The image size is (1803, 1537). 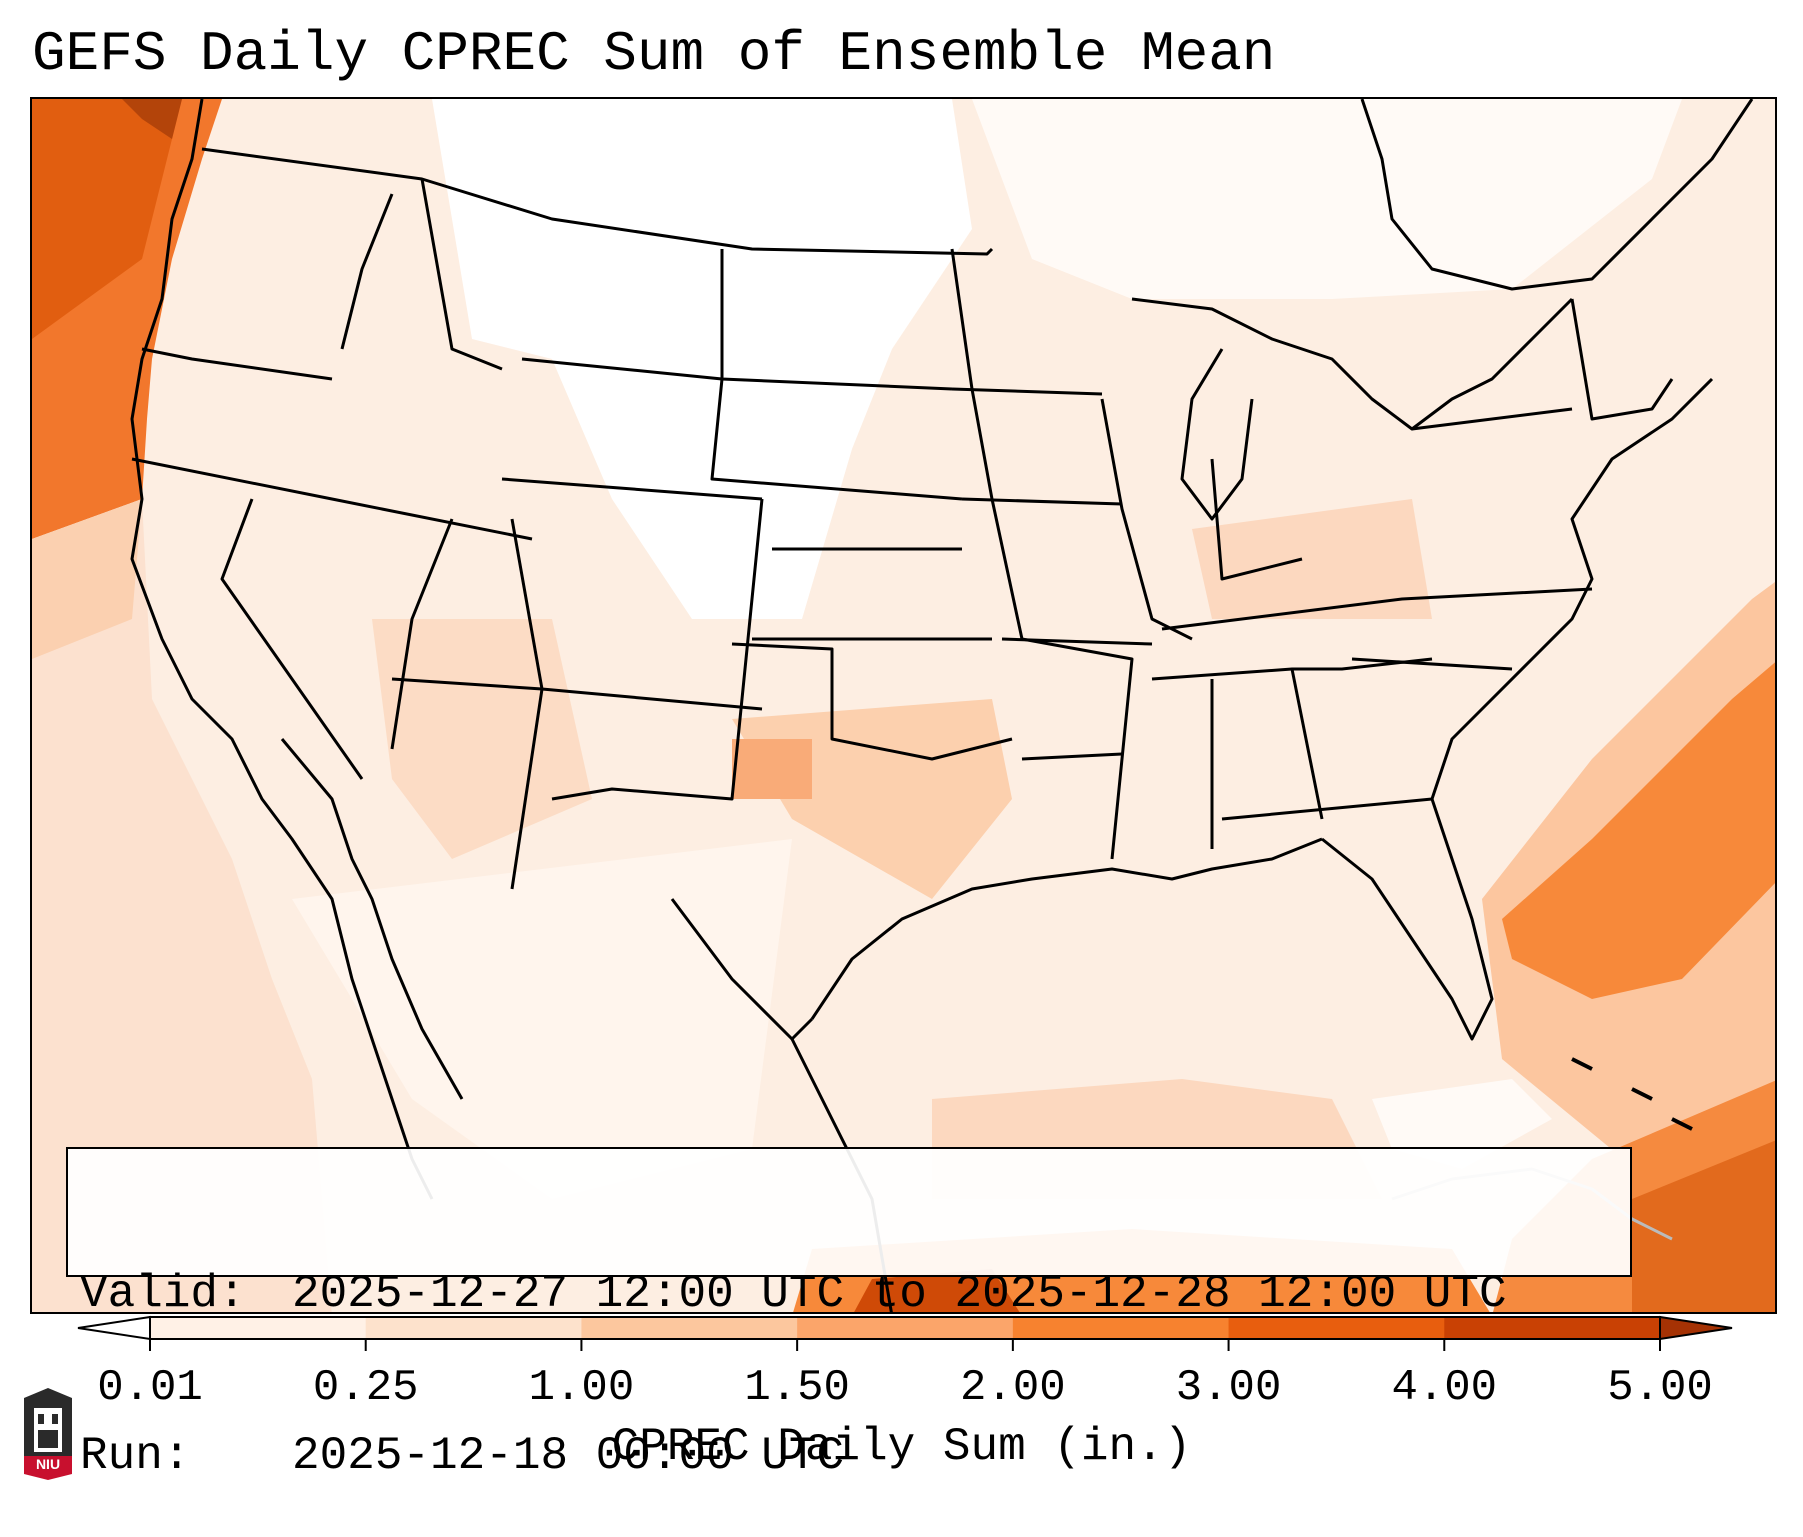 What do you see at coordinates (1377, 609) in the screenshot?
I see `border-ky-tn` at bounding box center [1377, 609].